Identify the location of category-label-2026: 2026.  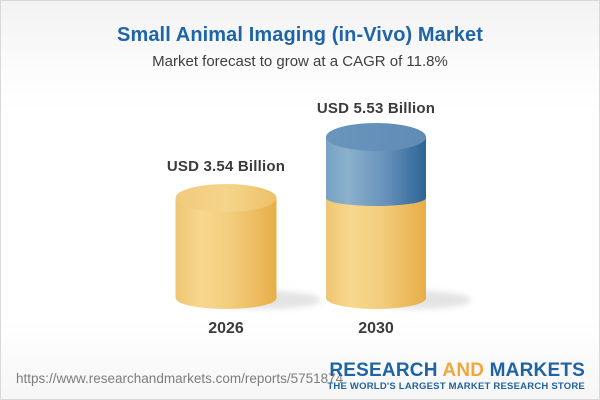
(226, 328).